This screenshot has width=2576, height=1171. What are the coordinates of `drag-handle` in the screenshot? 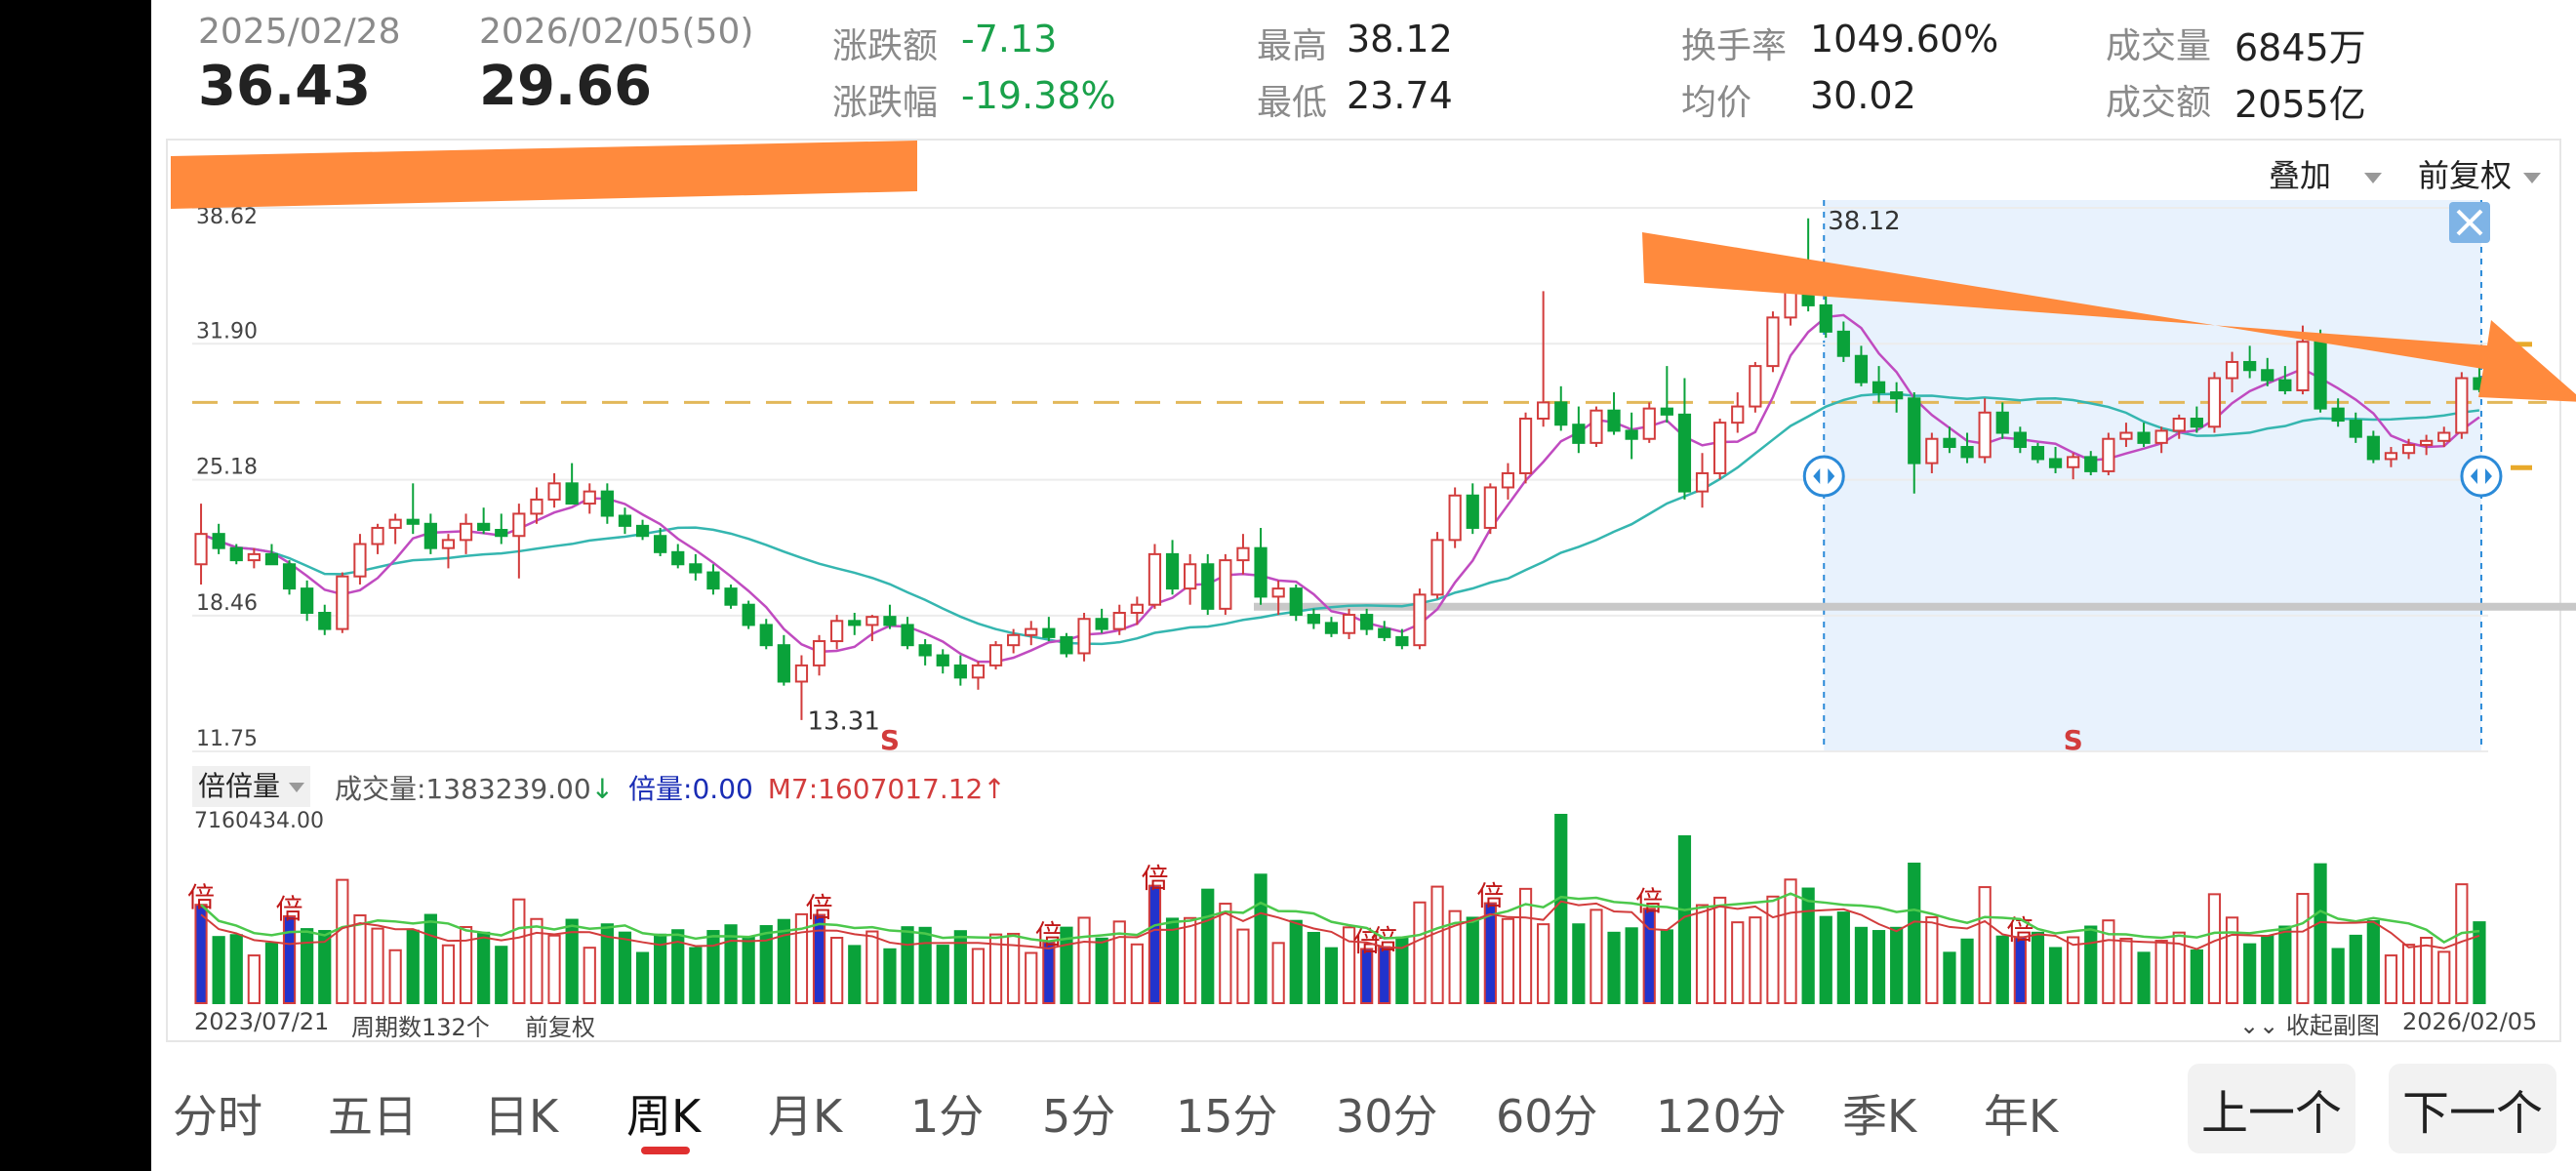 It's located at (2481, 476).